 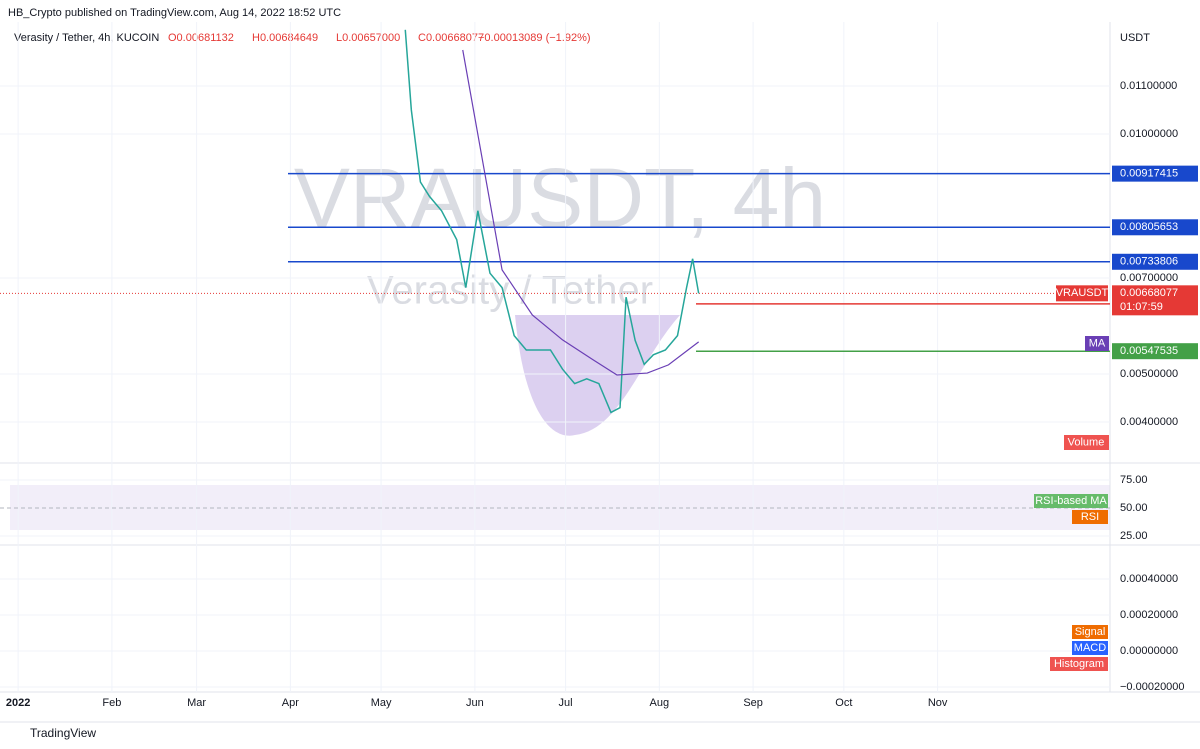 I want to click on countdown: 01:07:59, so click(x=1141, y=307).